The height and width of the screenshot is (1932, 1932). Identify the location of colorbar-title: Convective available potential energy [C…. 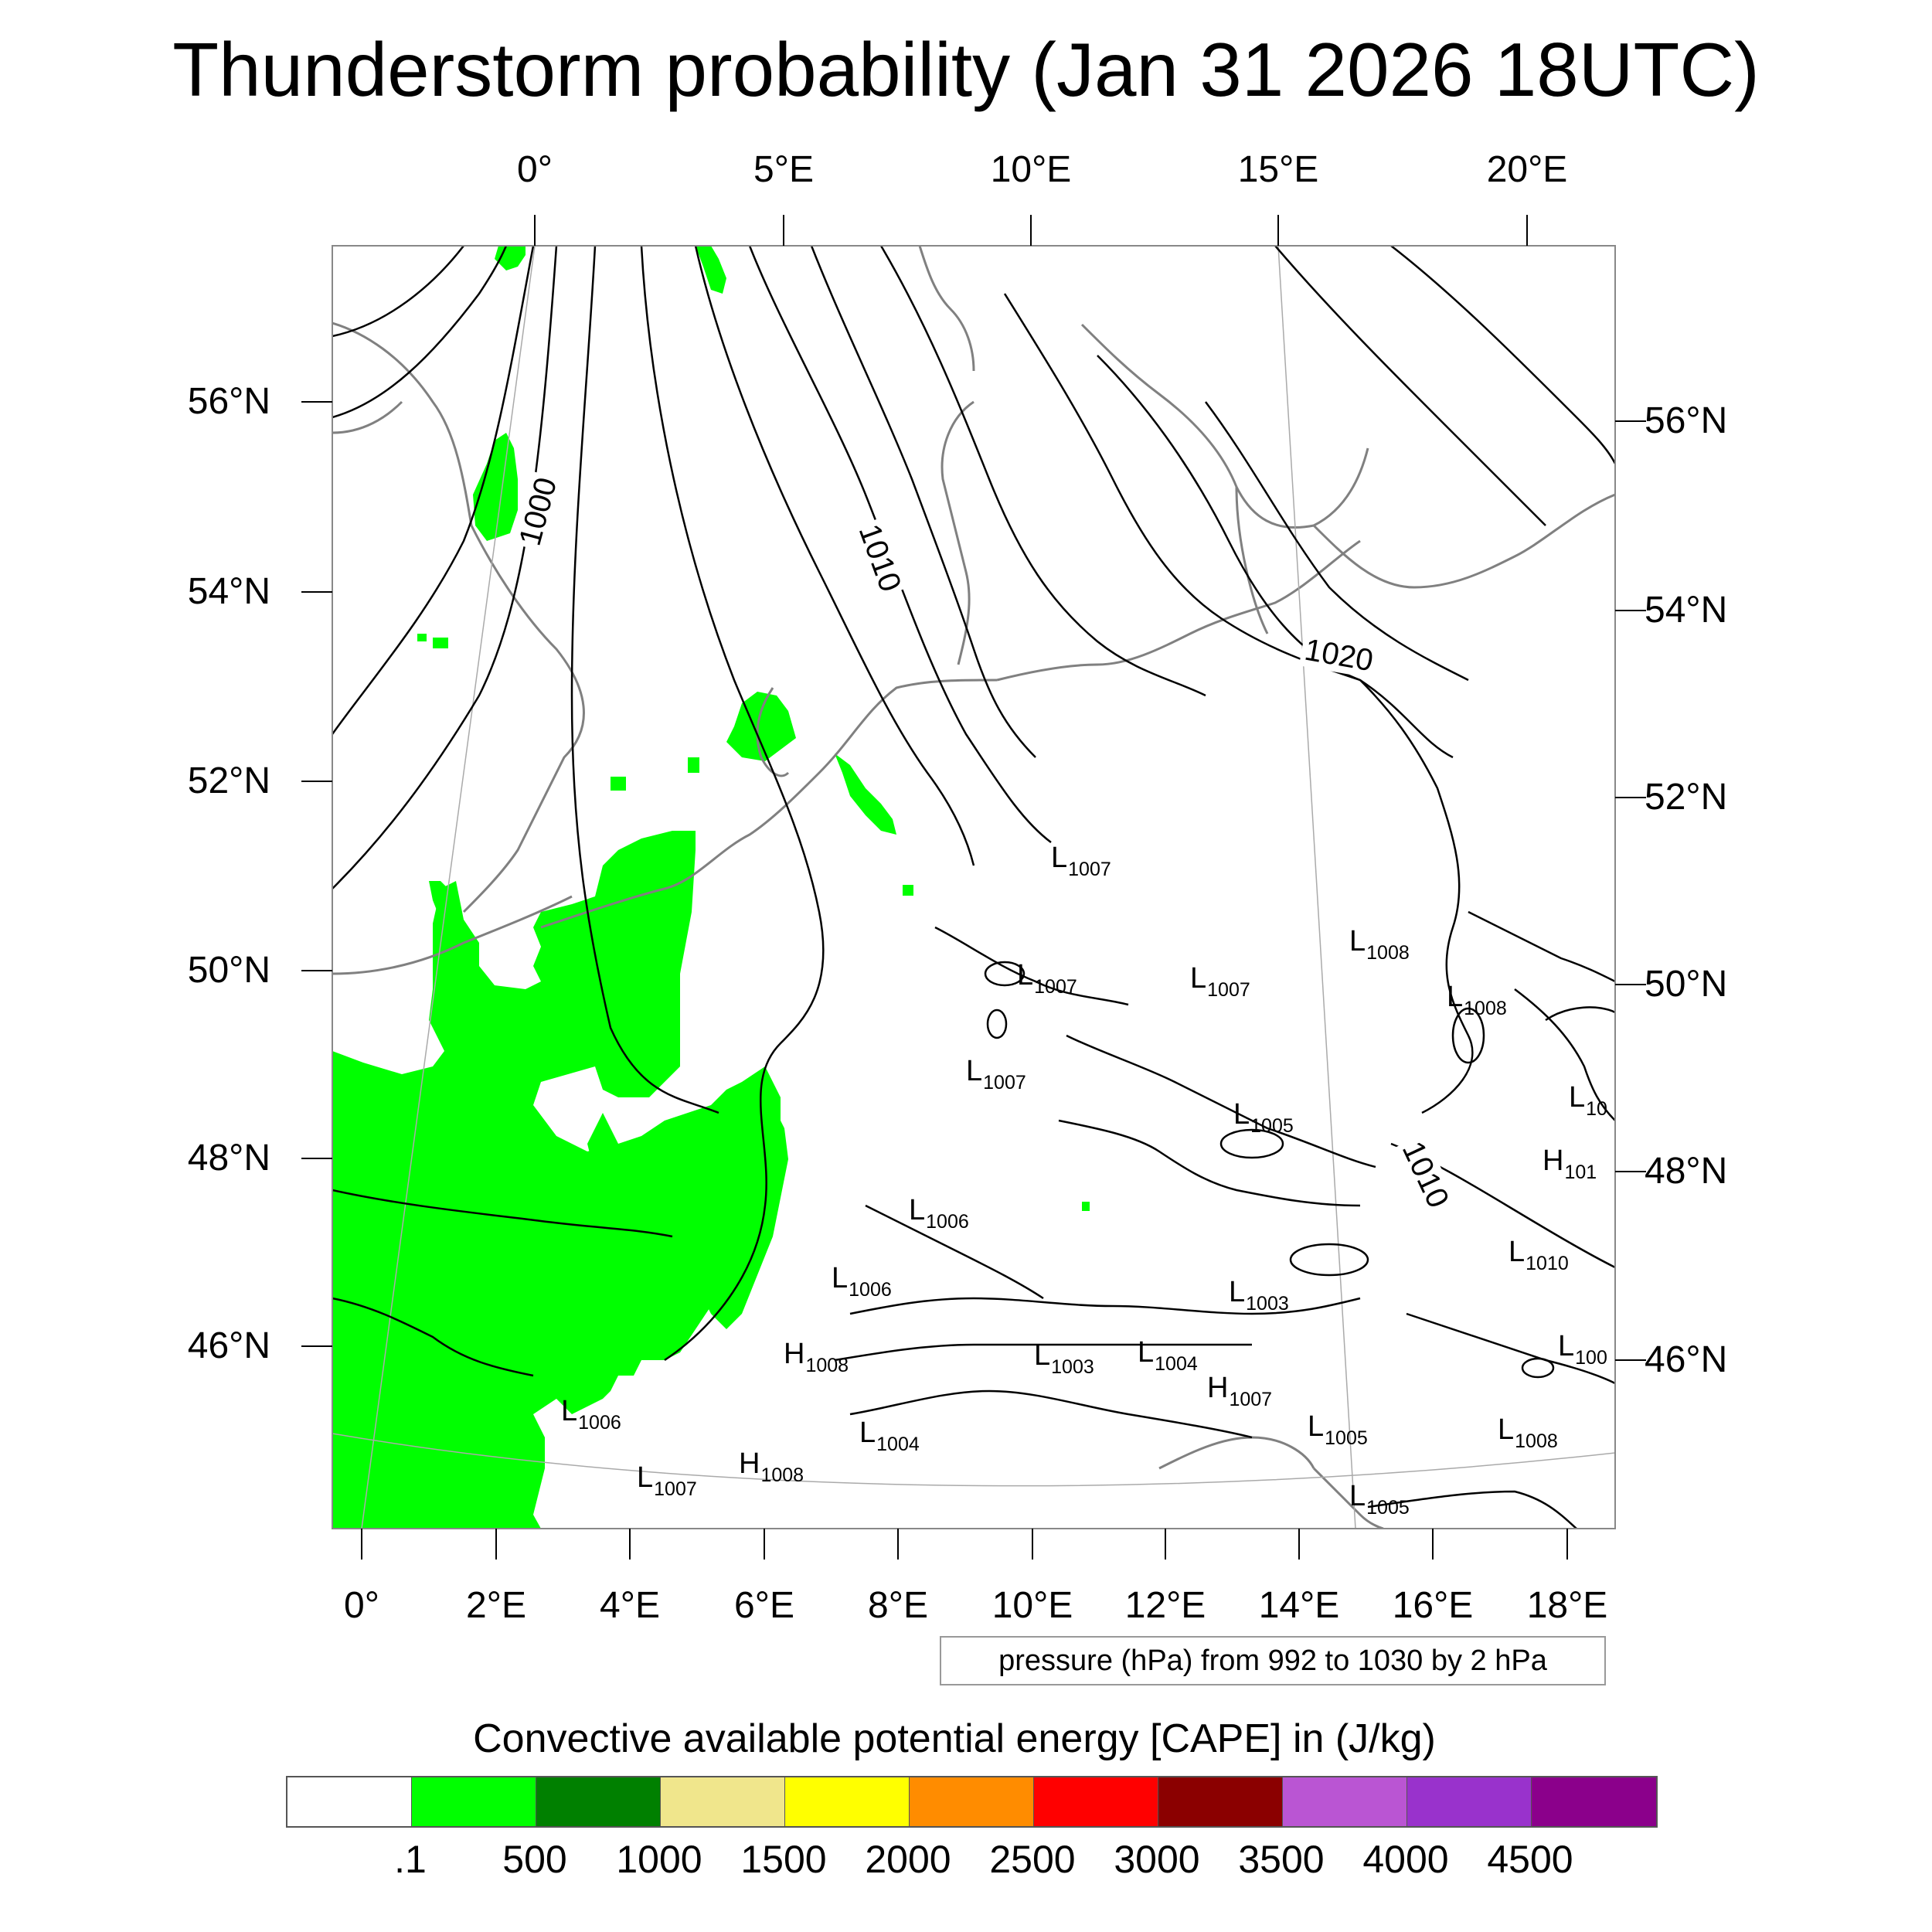
(955, 1739).